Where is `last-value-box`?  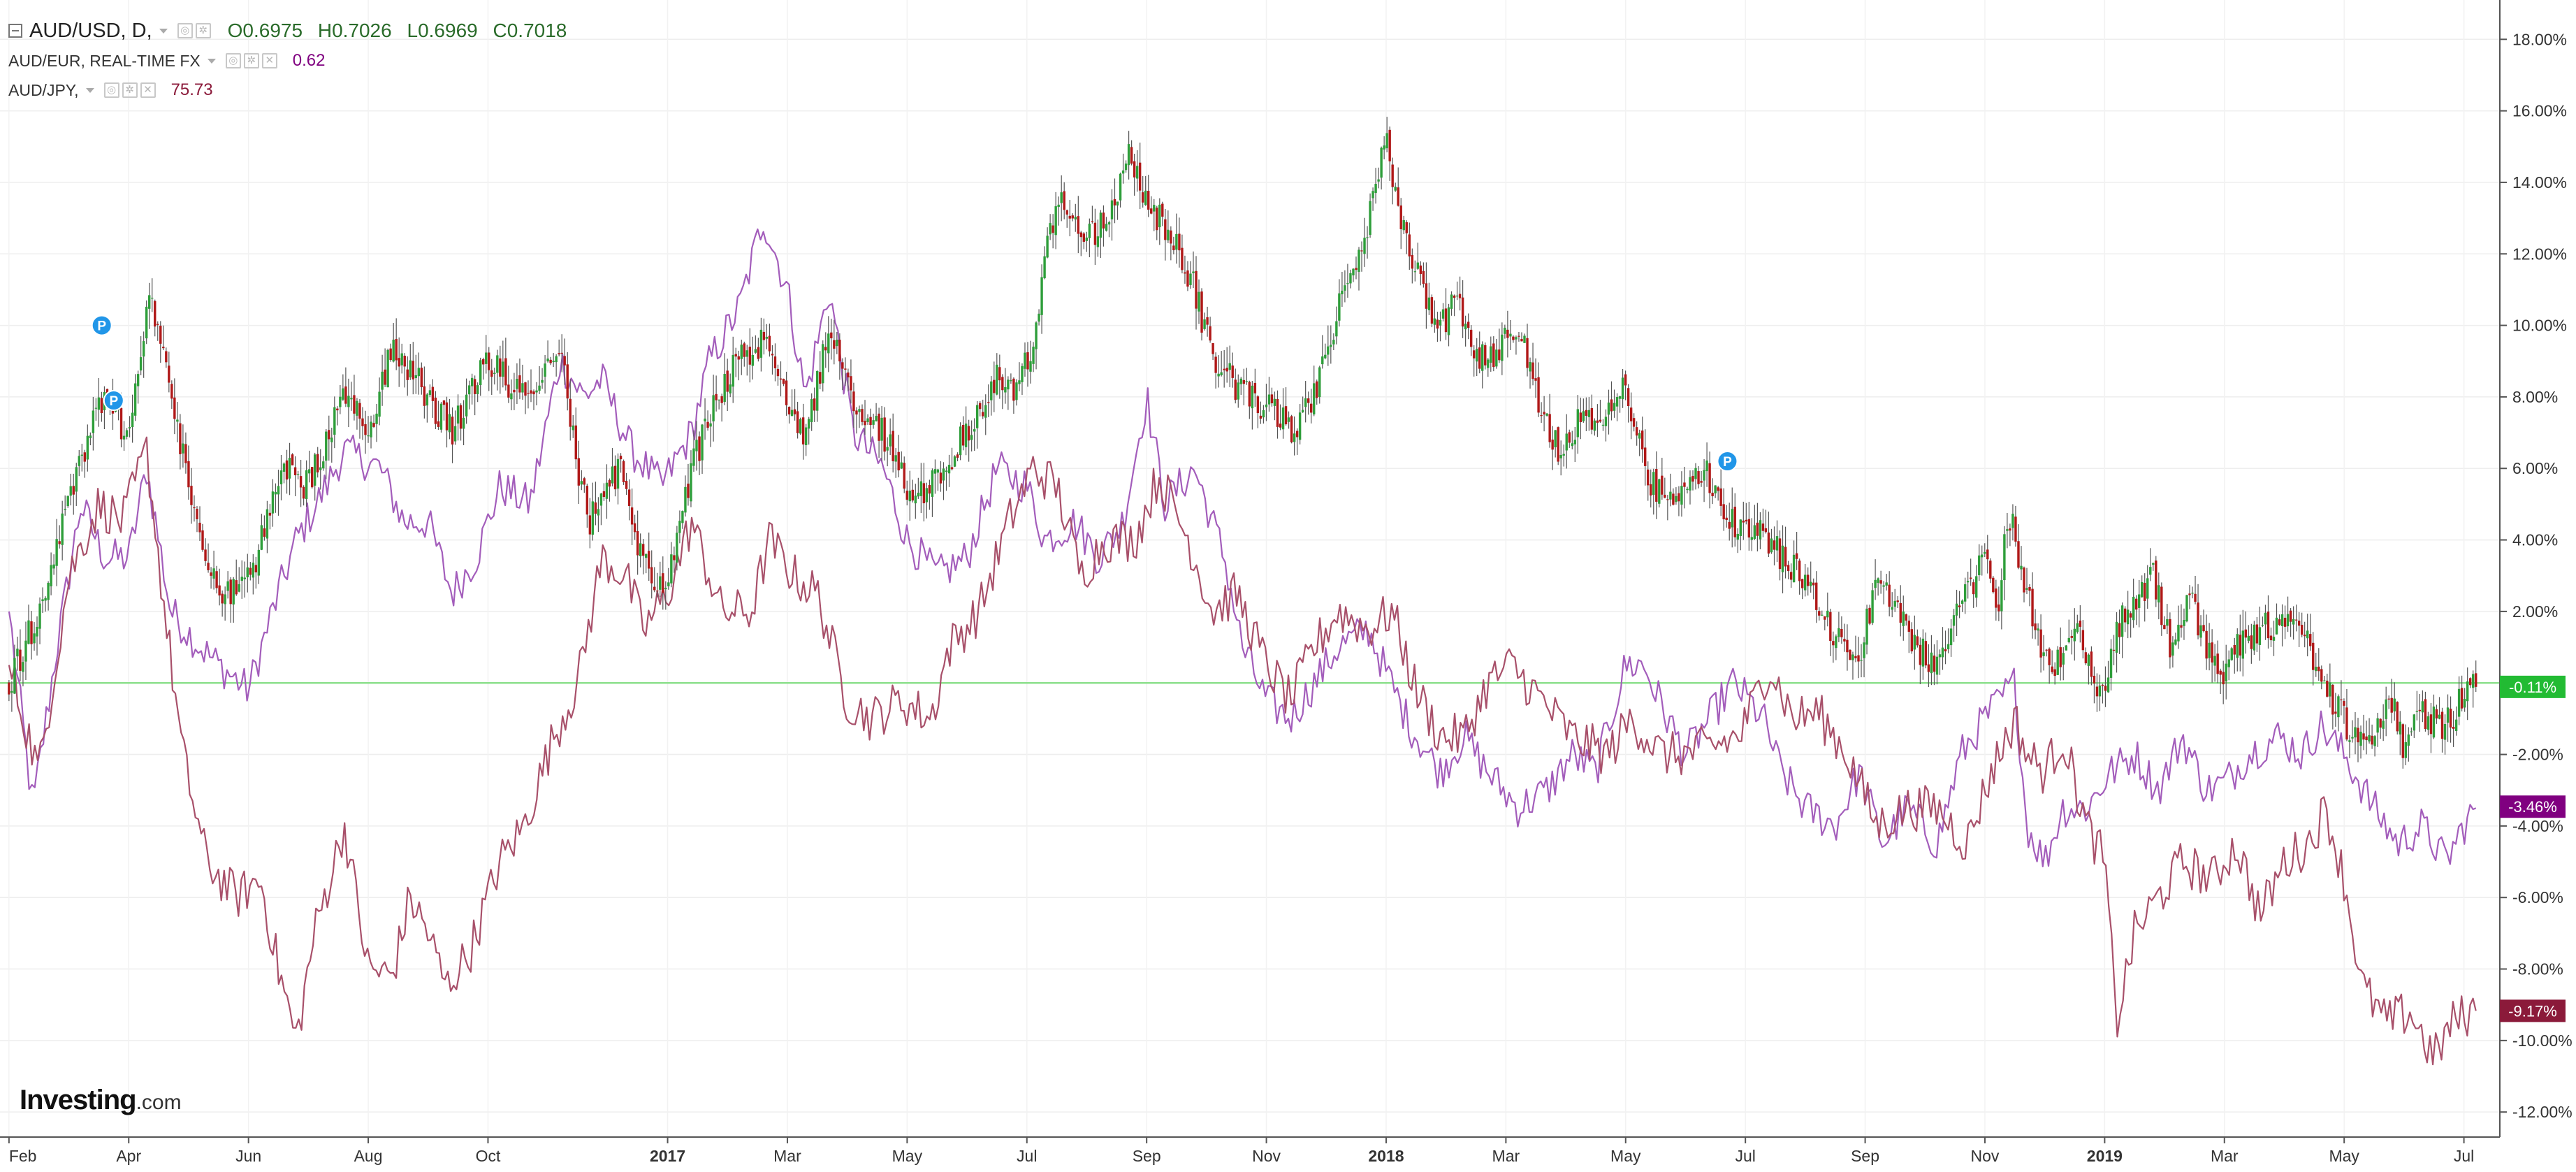 last-value-box is located at coordinates (2533, 1010).